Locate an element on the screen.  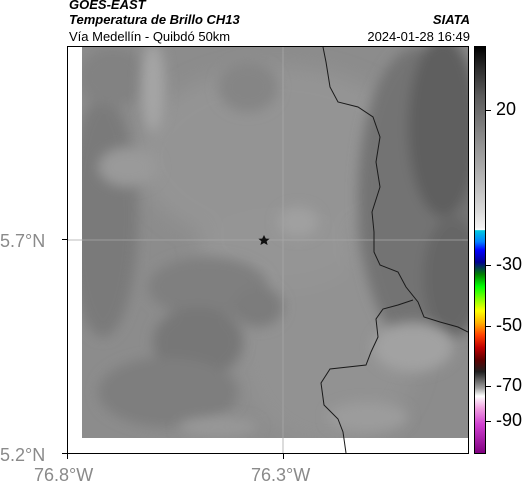
lat-label: 5.7°N is located at coordinates (23, 241).